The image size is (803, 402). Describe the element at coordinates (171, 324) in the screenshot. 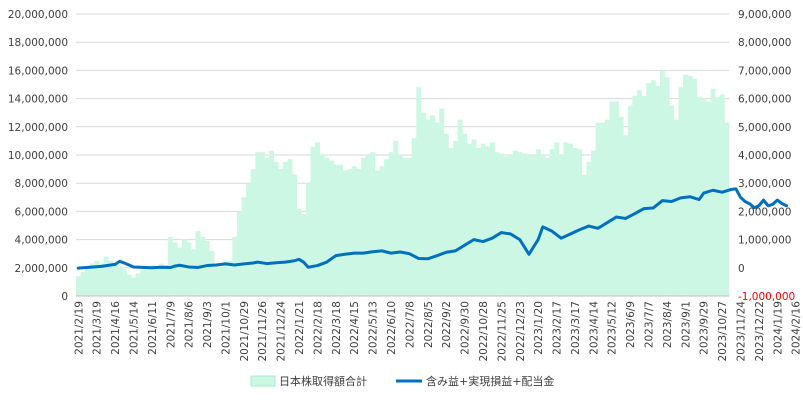

I see `x-tick-label-5: 2021/7/9` at that location.